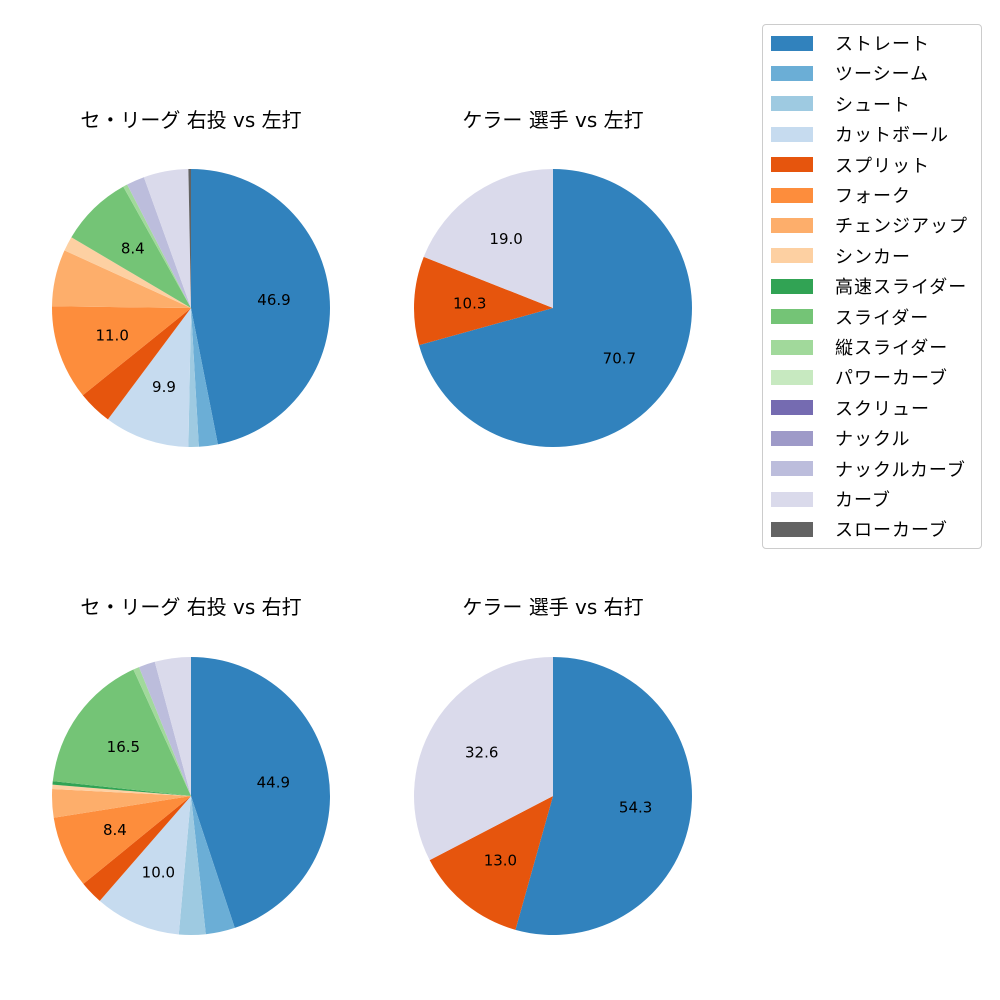  Describe the element at coordinates (873, 257) in the screenshot. I see `legend-label: シンカー` at that location.